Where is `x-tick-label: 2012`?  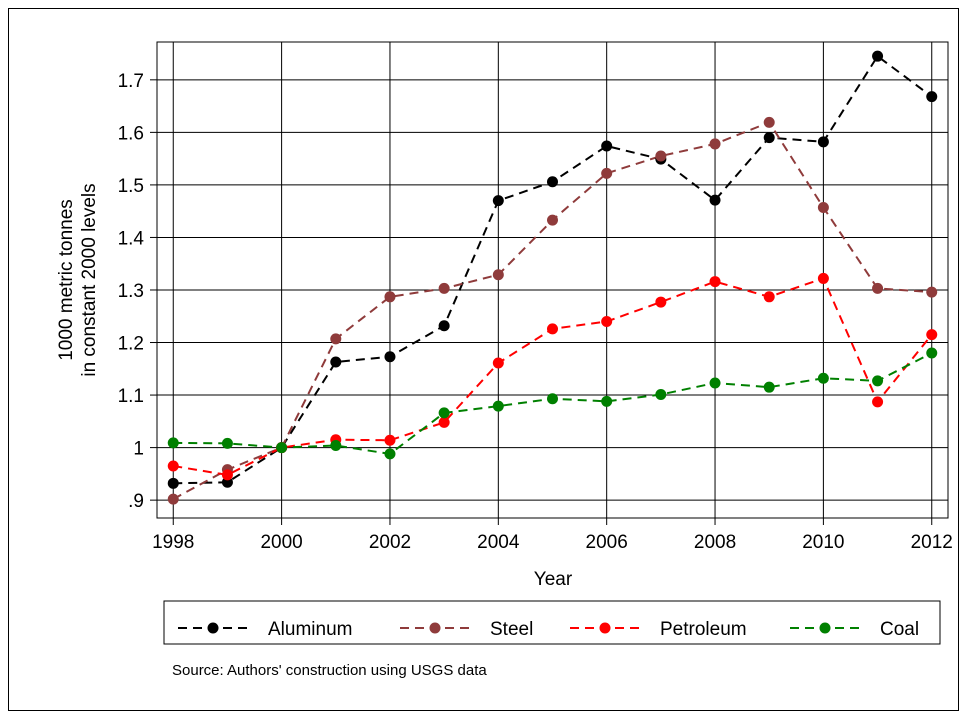 x-tick-label: 2012 is located at coordinates (932, 542).